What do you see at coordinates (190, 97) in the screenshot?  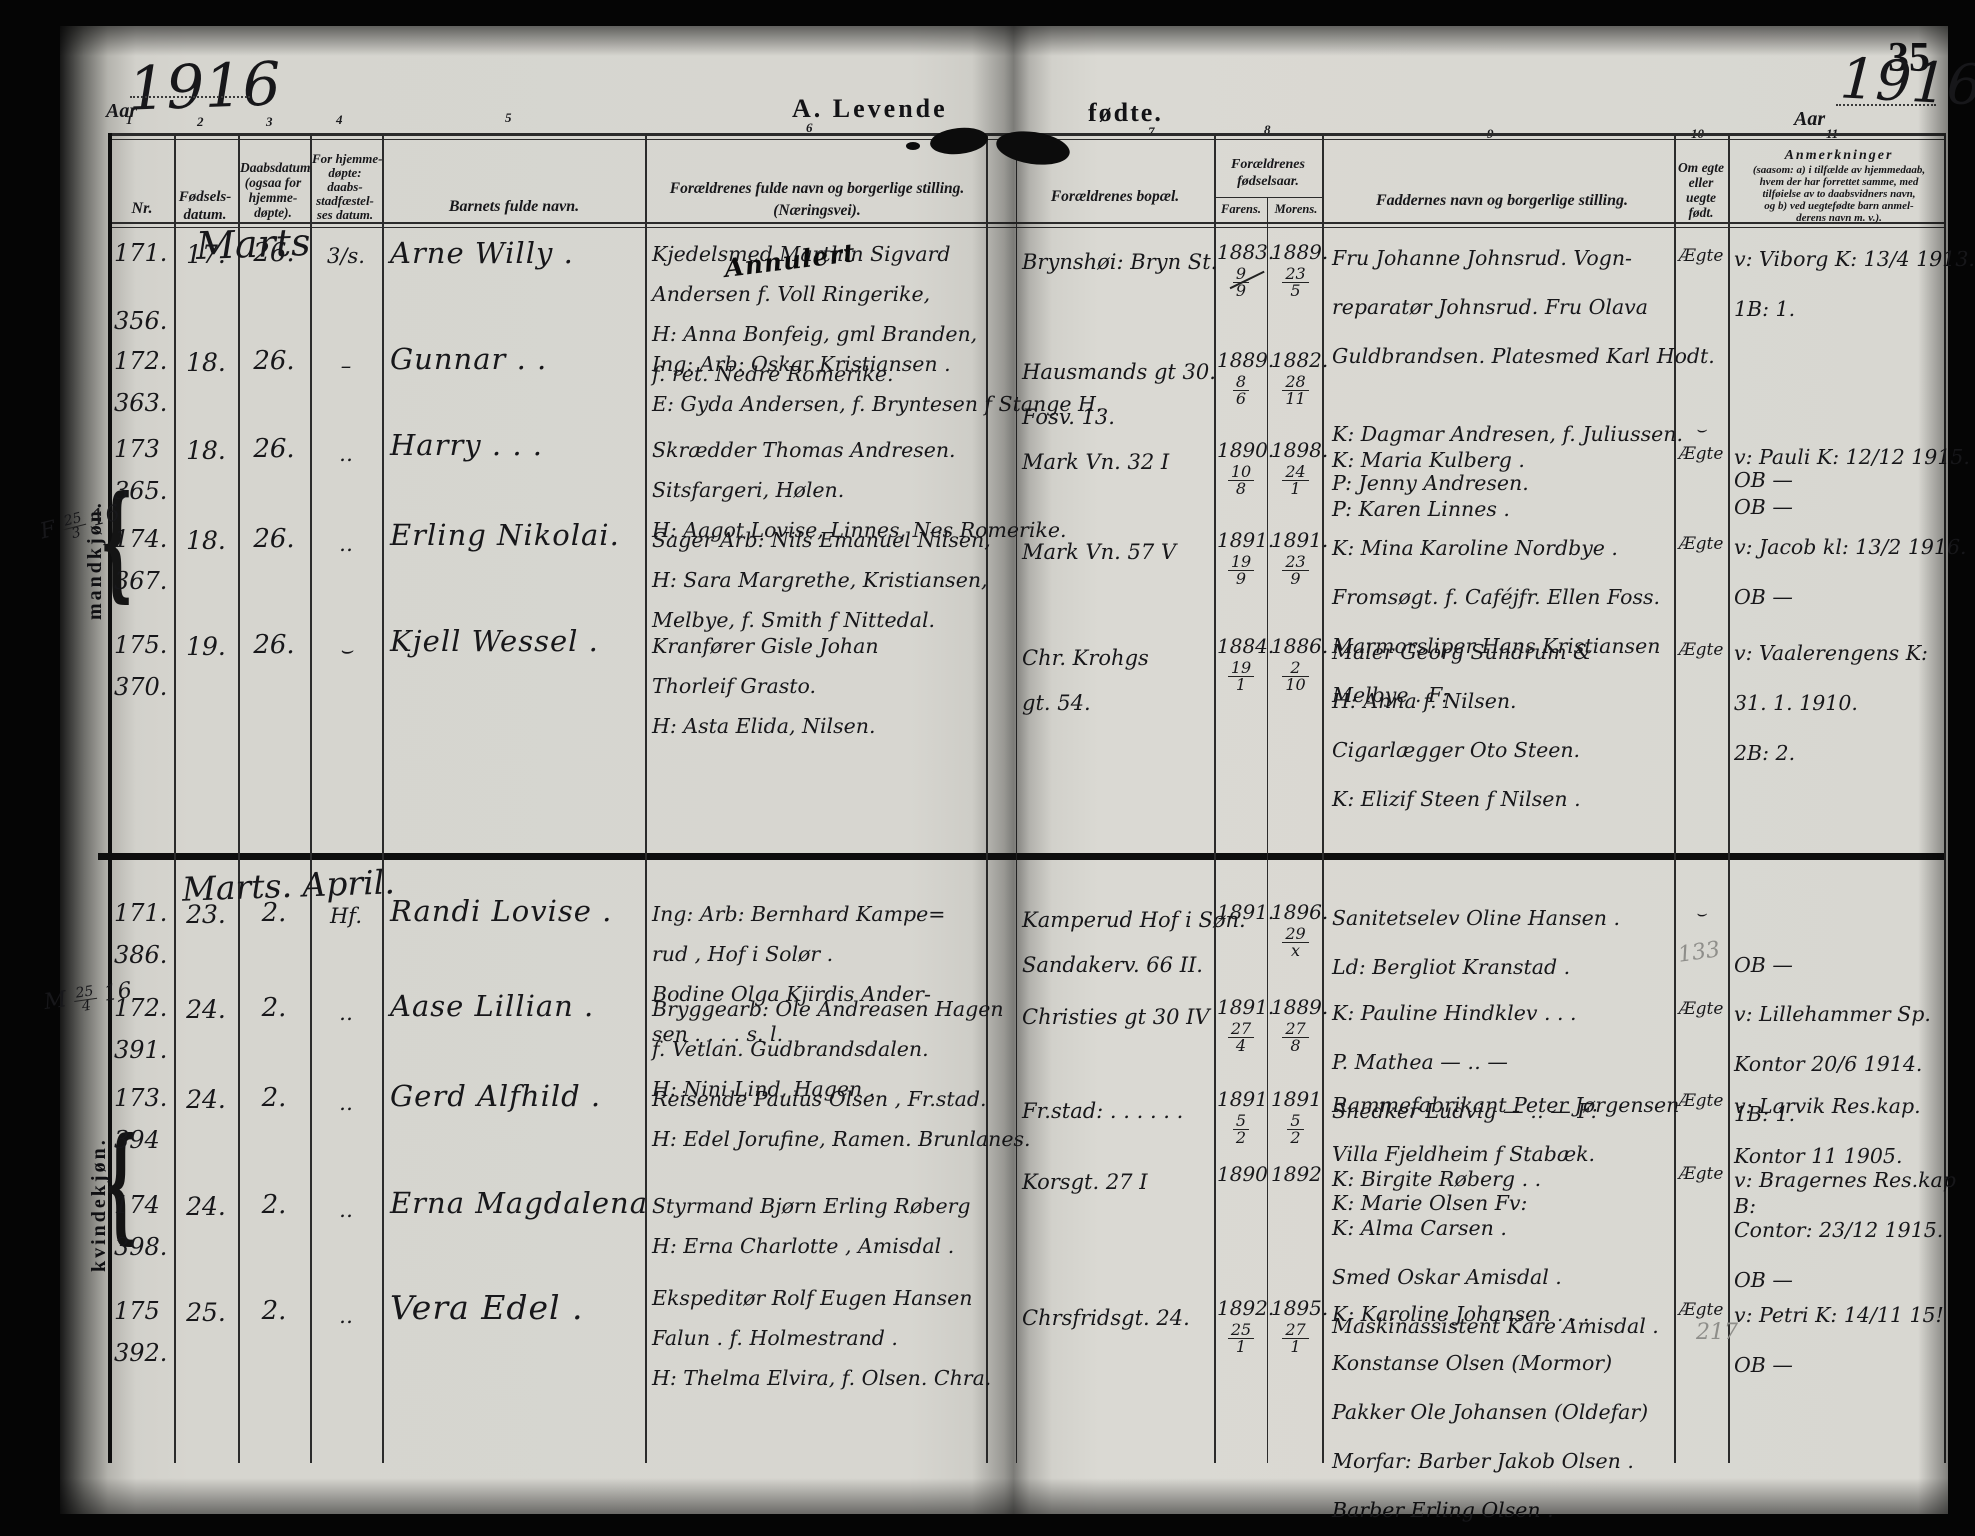 I see `year-dotted-line-left` at bounding box center [190, 97].